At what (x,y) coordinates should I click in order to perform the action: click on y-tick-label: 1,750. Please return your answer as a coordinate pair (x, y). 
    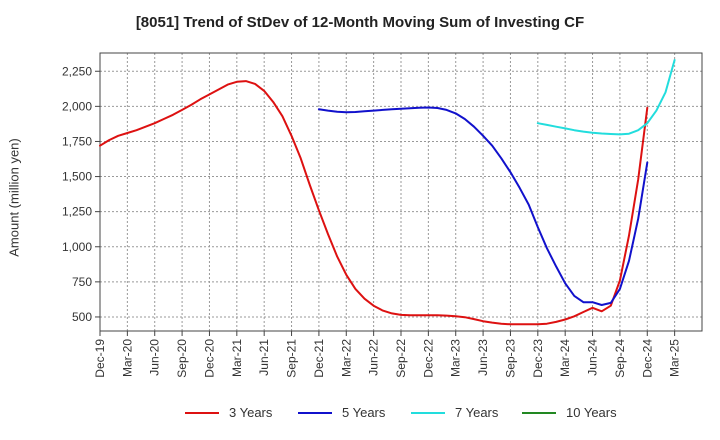
    Looking at the image, I should click on (77, 141).